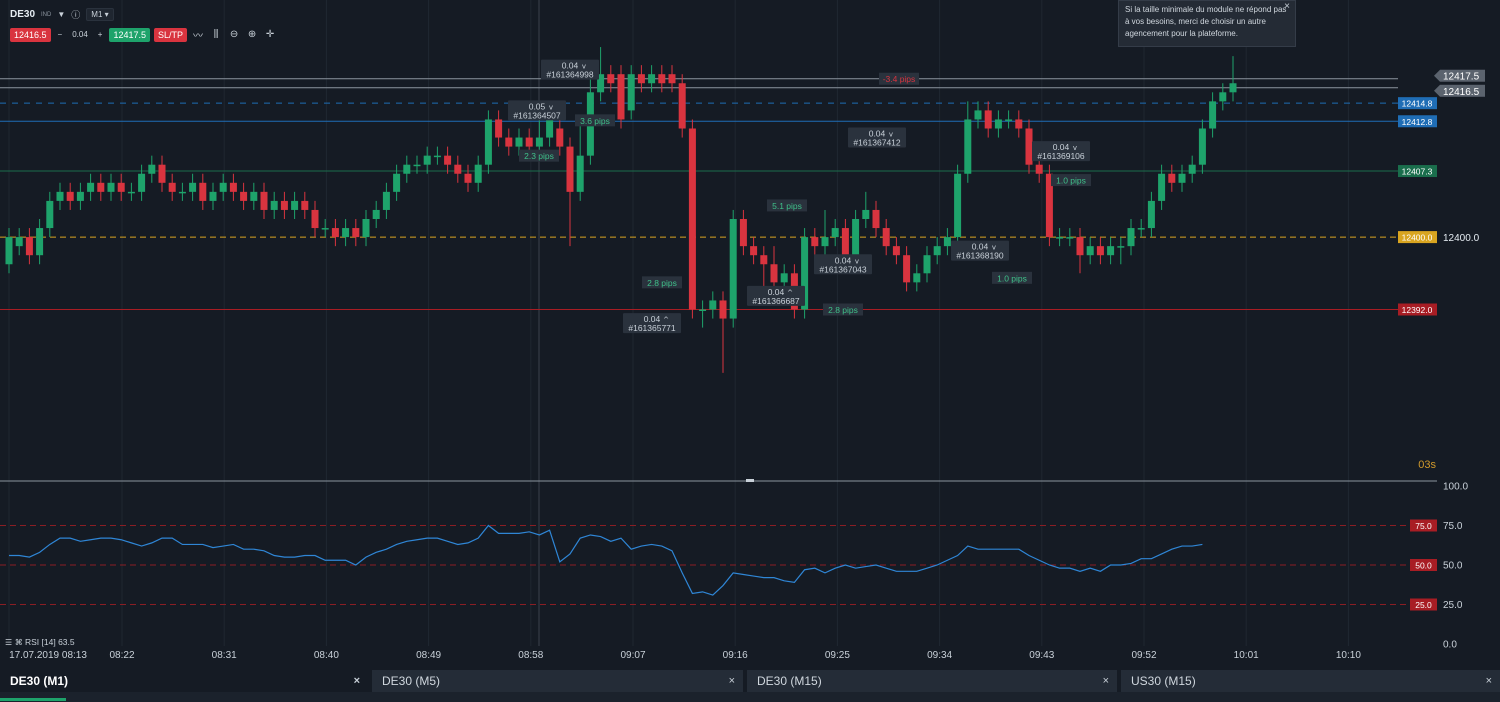 Image resolution: width=1500 pixels, height=702 pixels. What do you see at coordinates (216, 34) in the screenshot?
I see `candles-icon: ⫼` at bounding box center [216, 34].